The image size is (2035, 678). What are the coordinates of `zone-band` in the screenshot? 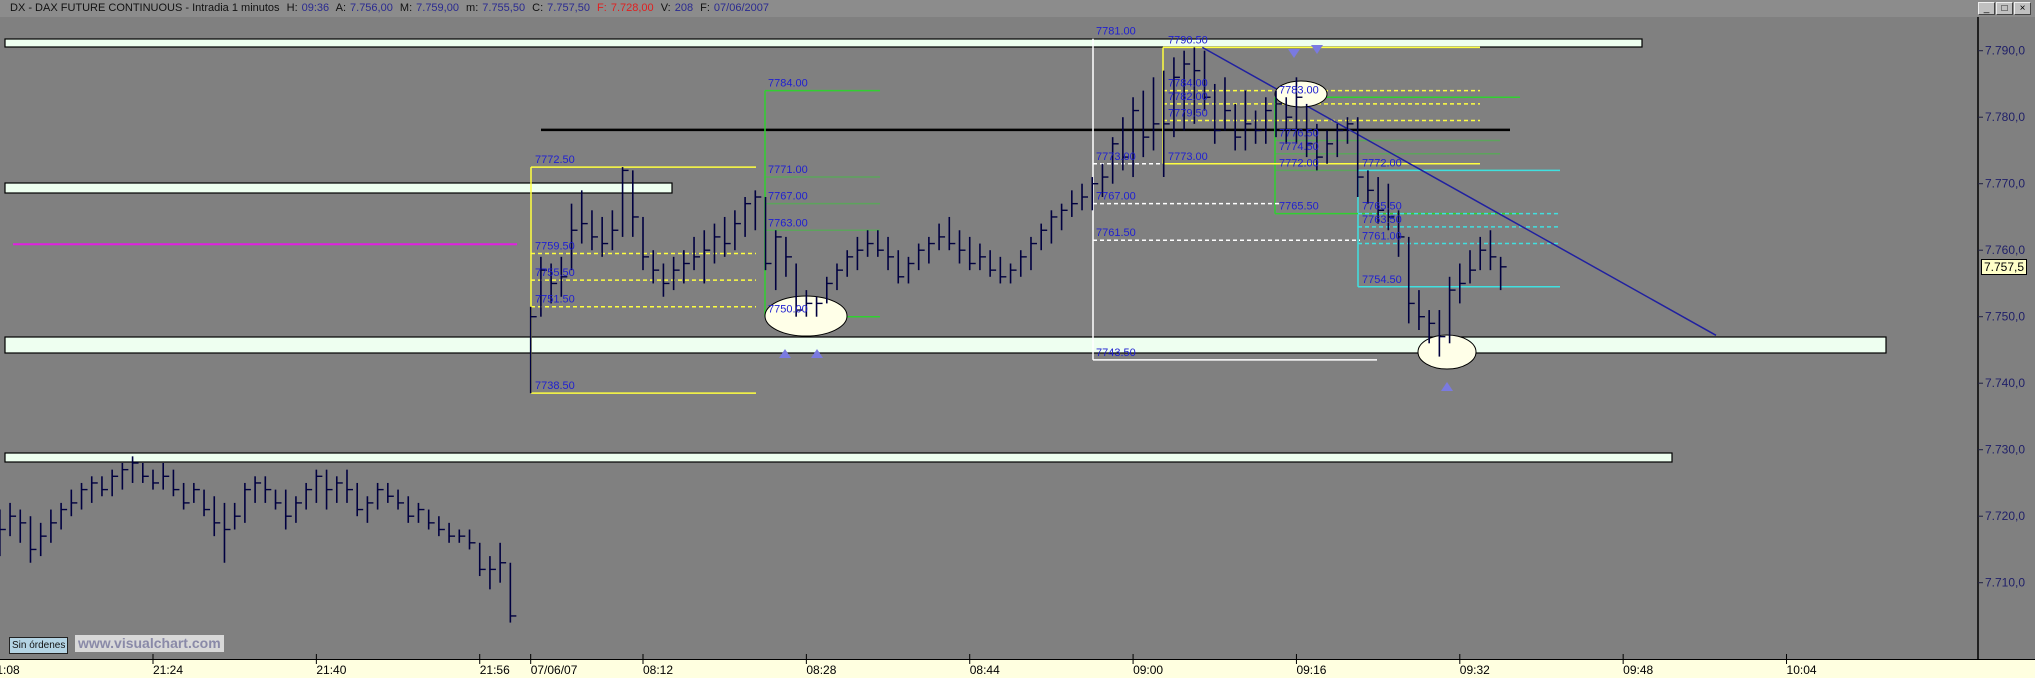 It's located at (945, 345).